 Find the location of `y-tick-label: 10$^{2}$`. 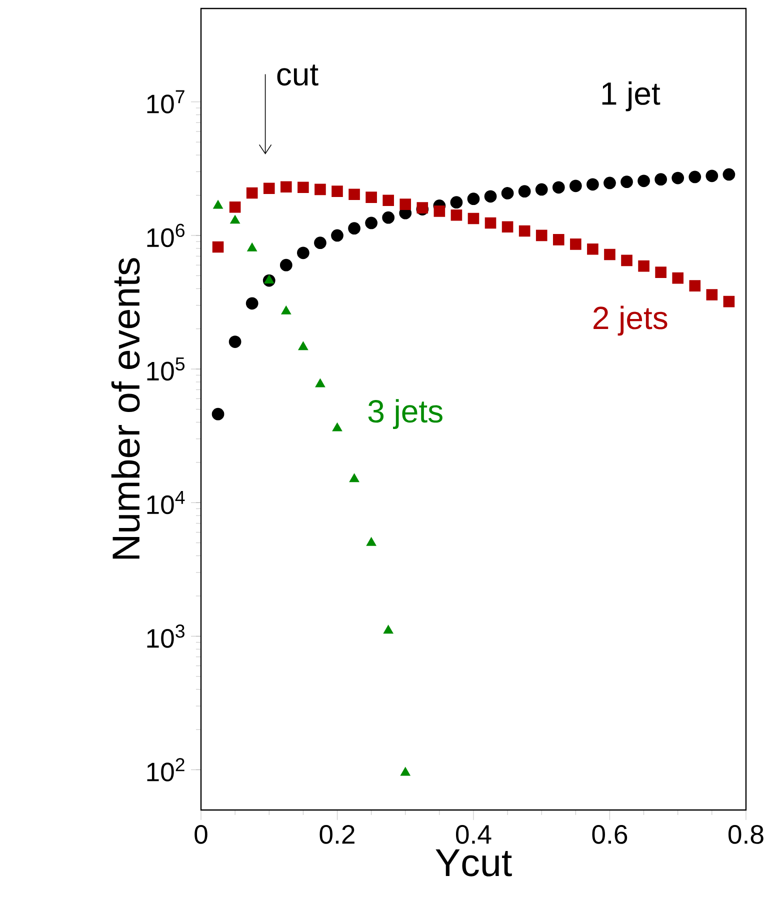

y-tick-label: 10$^{2}$ is located at coordinates (165, 770).